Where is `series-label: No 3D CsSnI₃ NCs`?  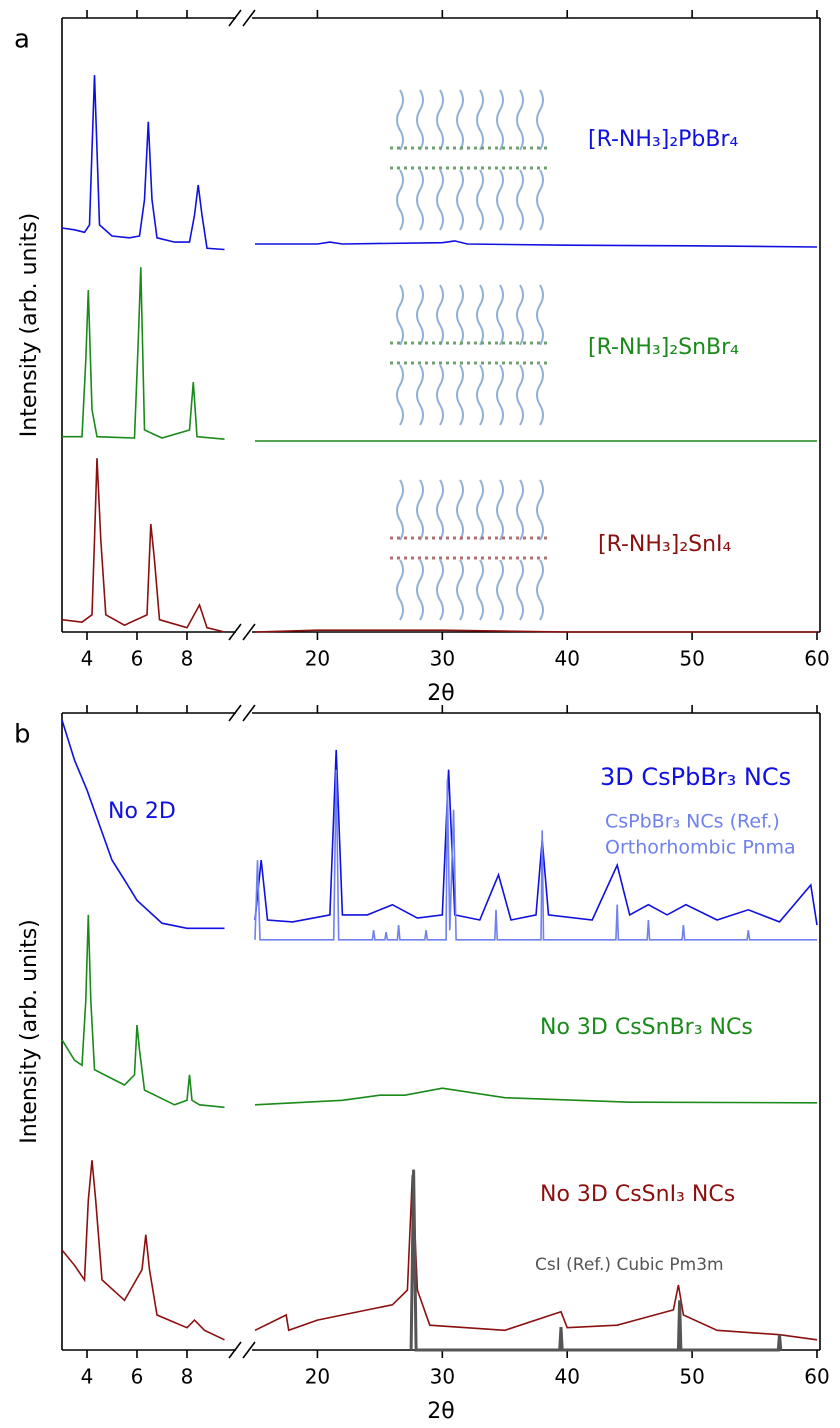 series-label: No 3D CsSnI₃ NCs is located at coordinates (637, 1194).